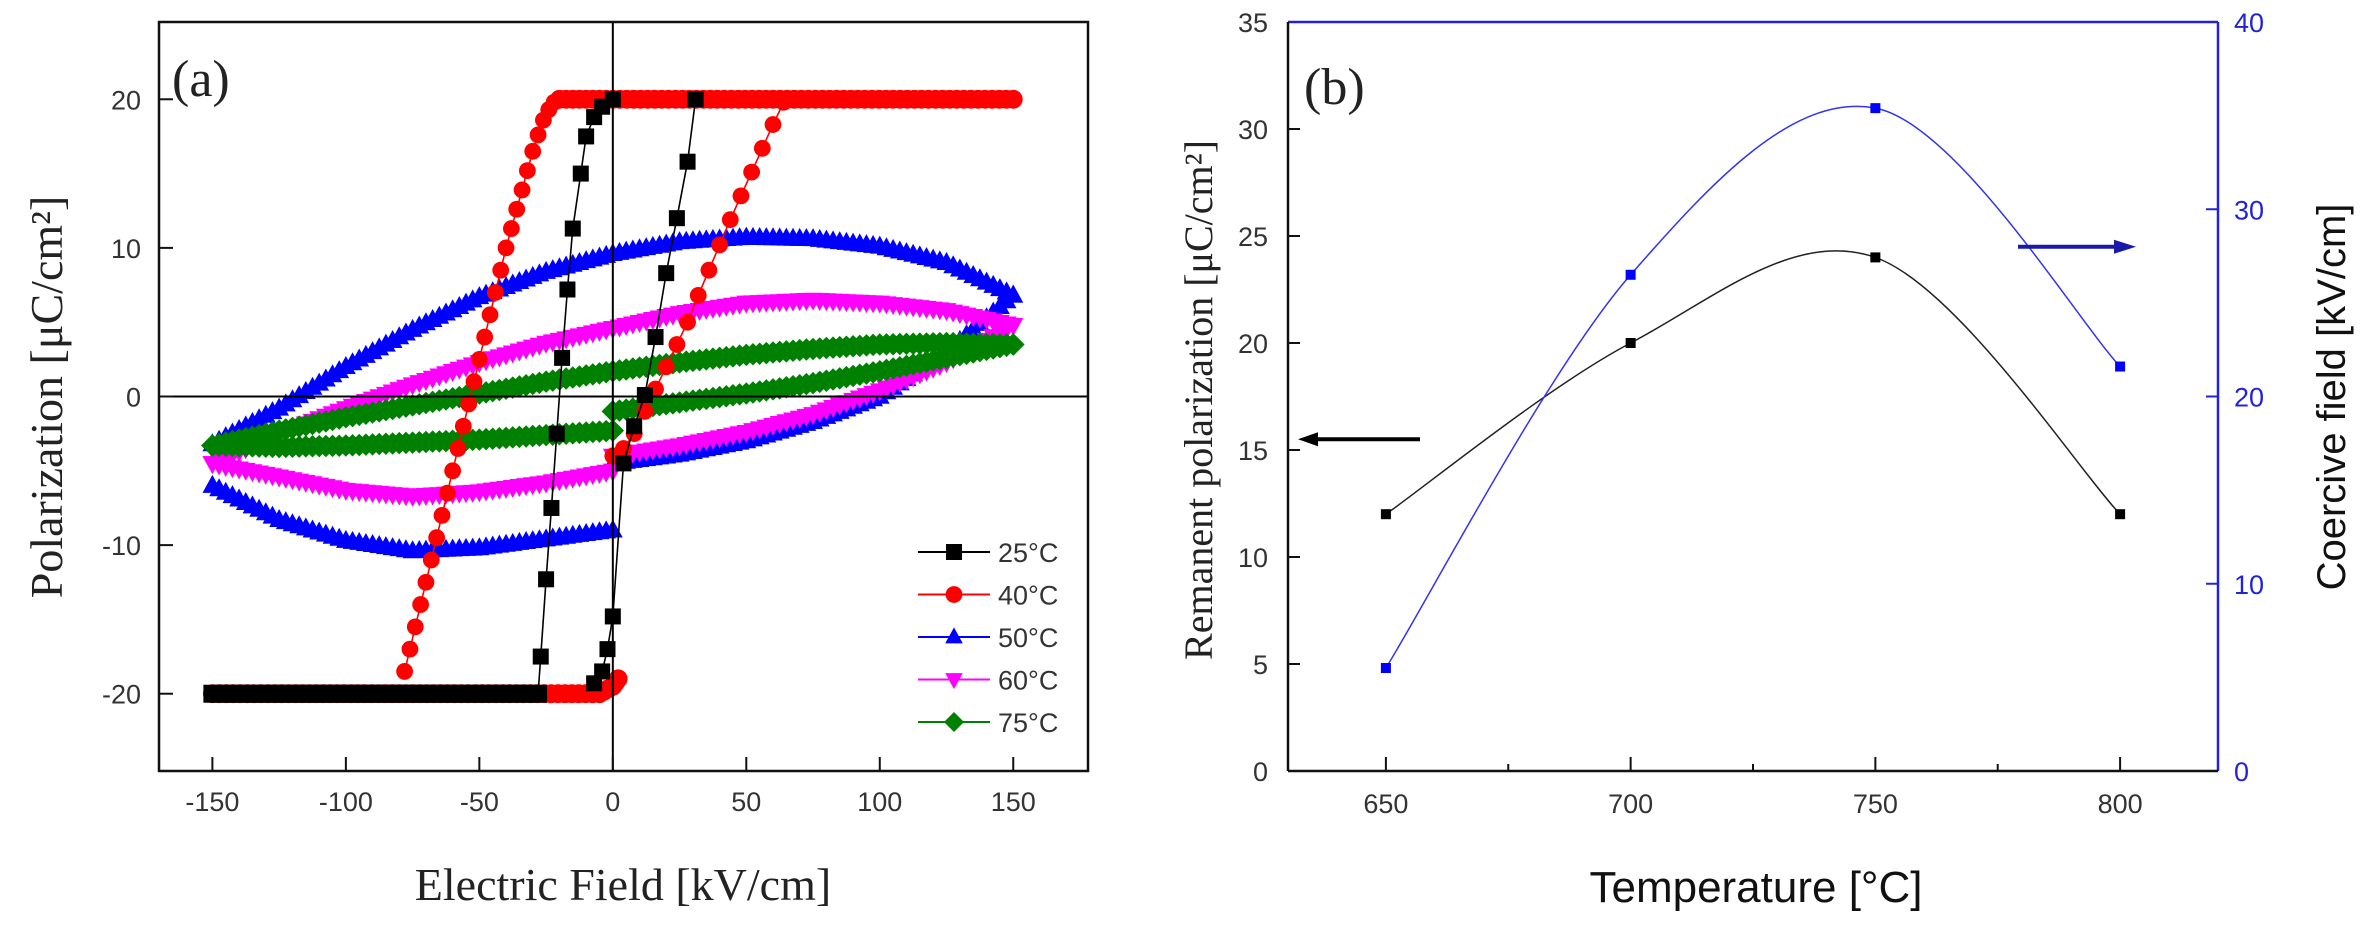 The height and width of the screenshot is (929, 2362). I want to click on b-x-tick-label: 750, so click(1875, 804).